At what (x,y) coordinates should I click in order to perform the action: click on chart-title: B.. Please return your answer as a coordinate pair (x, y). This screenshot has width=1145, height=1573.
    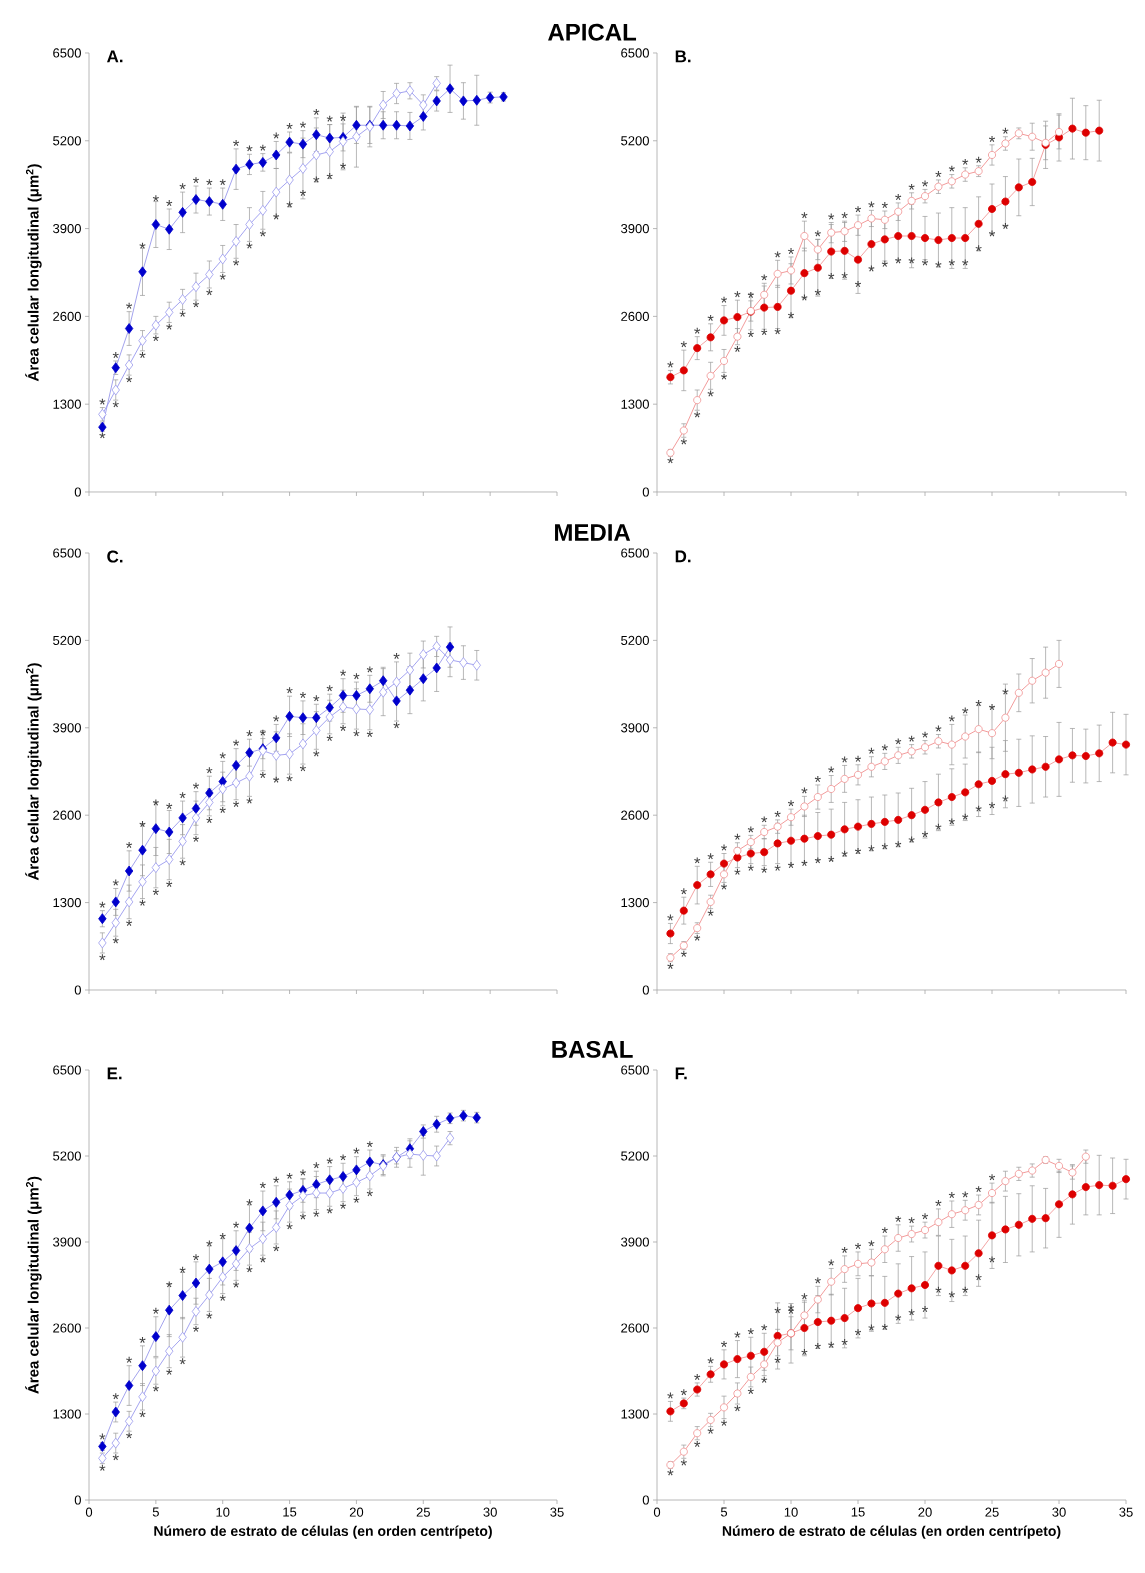
    Looking at the image, I should click on (683, 56).